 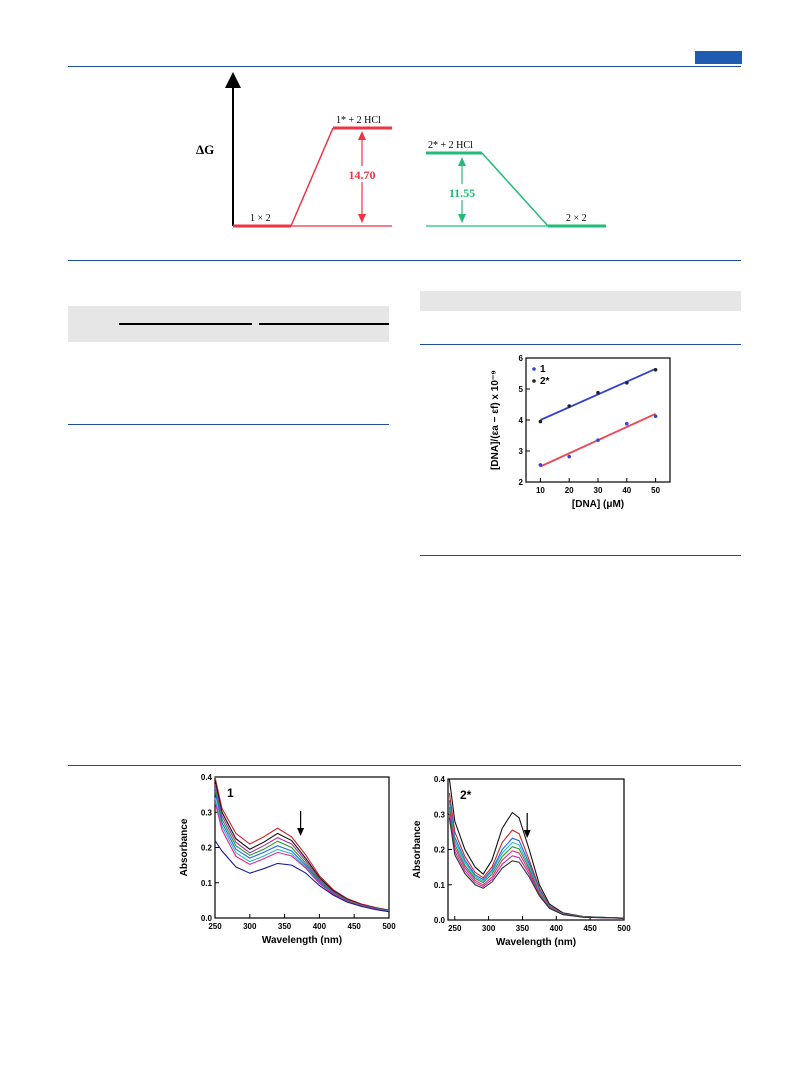 I want to click on y-tick-label: 4, so click(x=521, y=420).